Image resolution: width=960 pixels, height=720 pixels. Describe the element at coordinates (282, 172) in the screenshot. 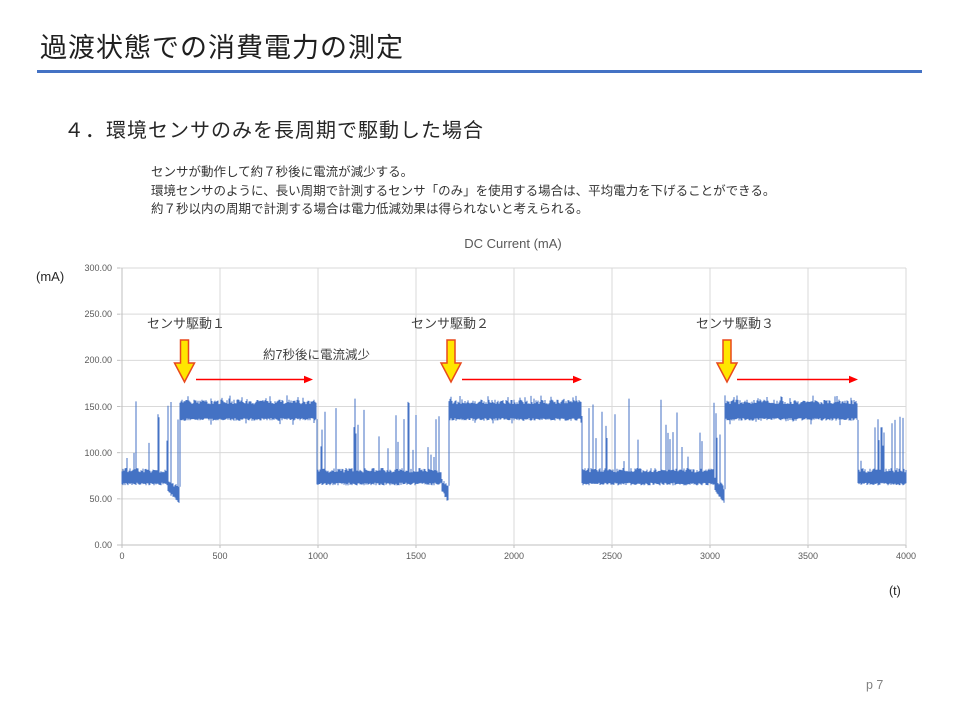

I see `body-line-1: センサが動作して約７秒後に電流が減少する。` at that location.